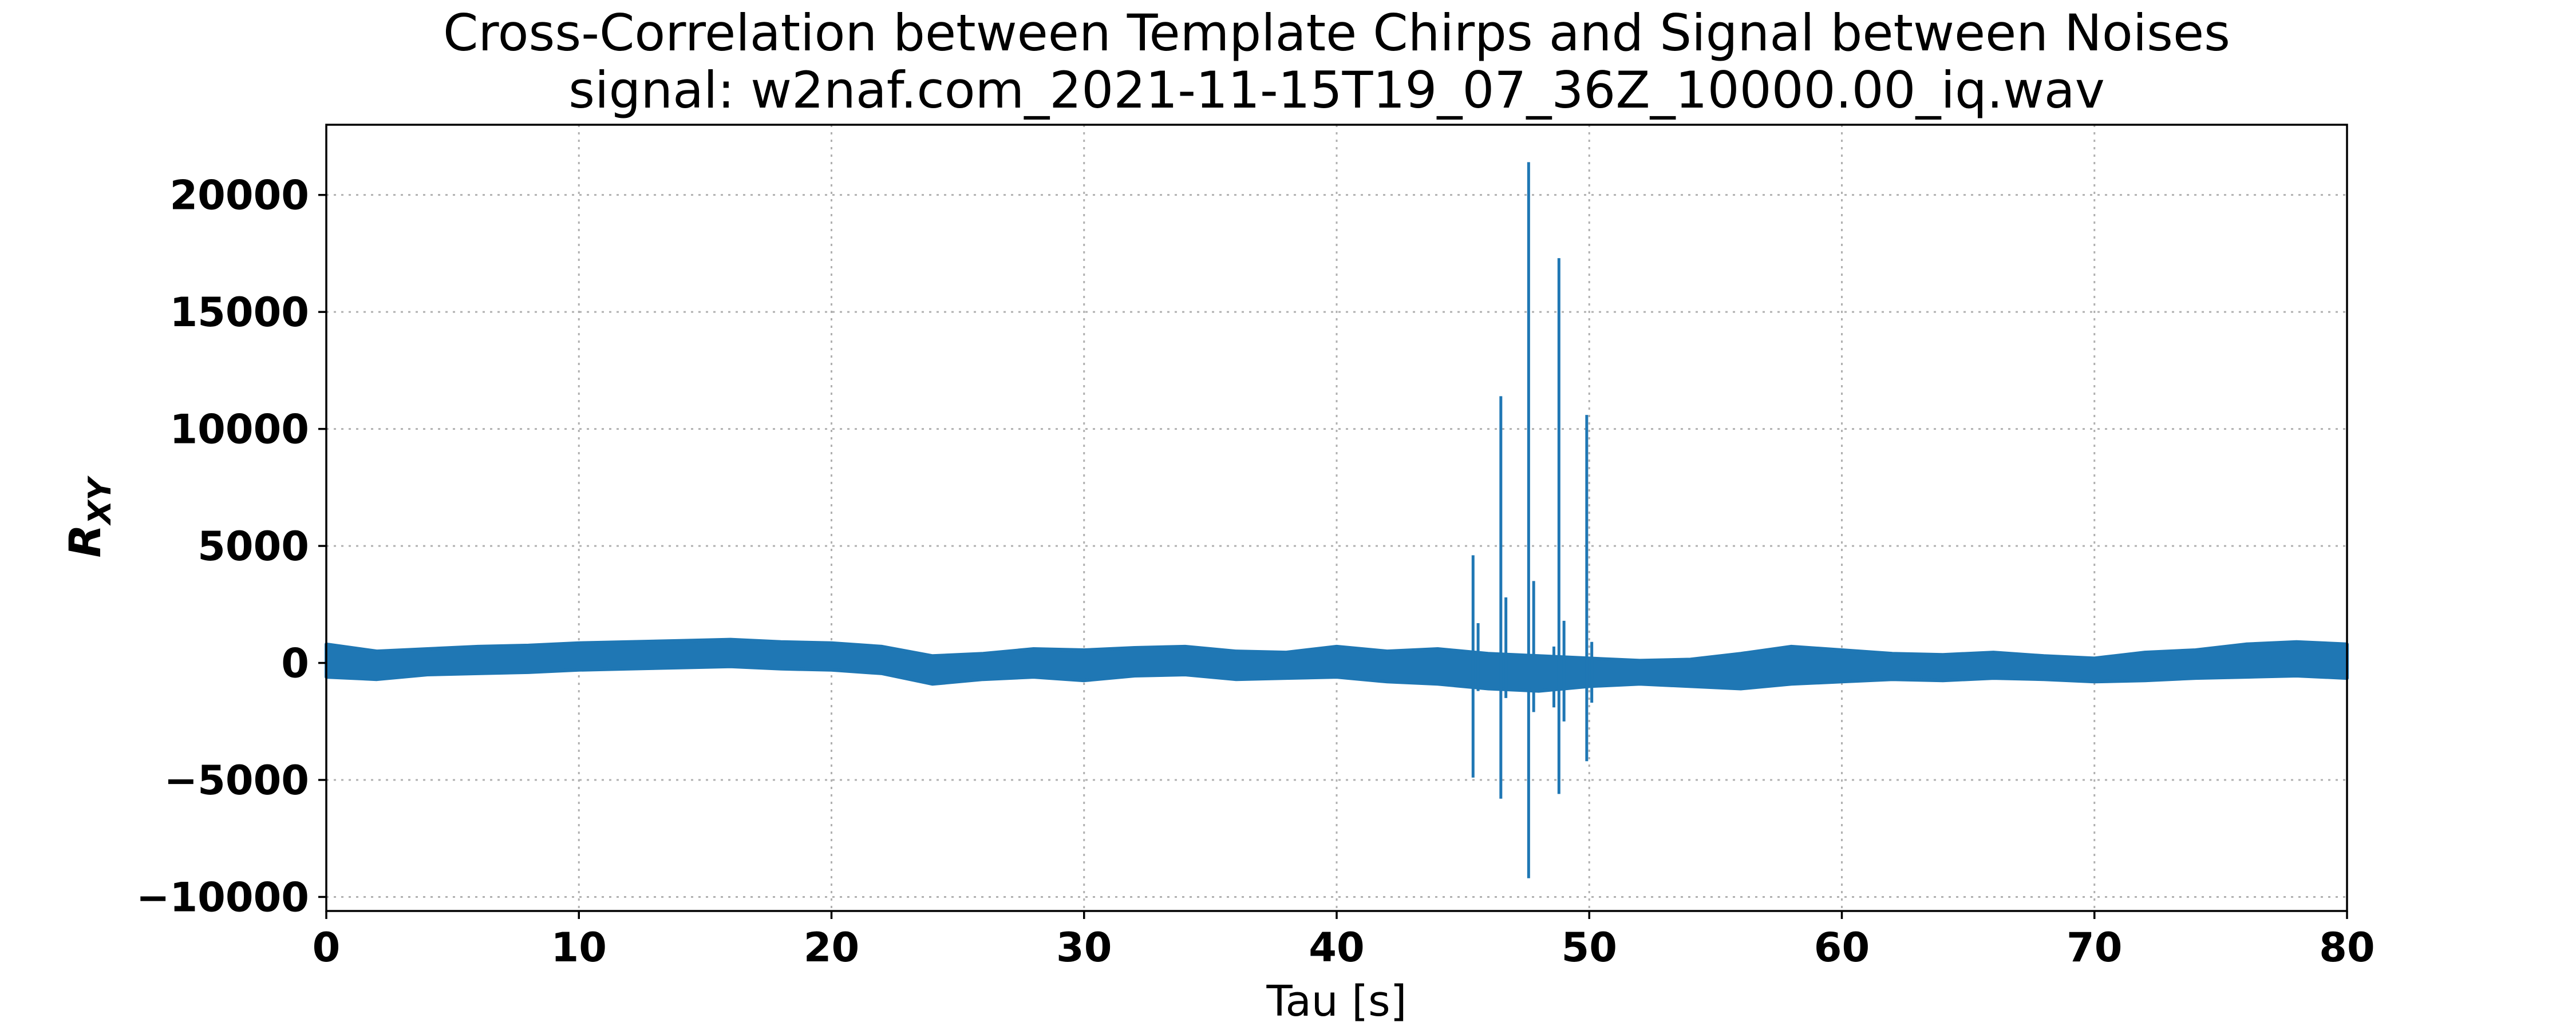 The height and width of the screenshot is (1030, 2576). What do you see at coordinates (1589, 947) in the screenshot?
I see `x-tick-label: 50` at bounding box center [1589, 947].